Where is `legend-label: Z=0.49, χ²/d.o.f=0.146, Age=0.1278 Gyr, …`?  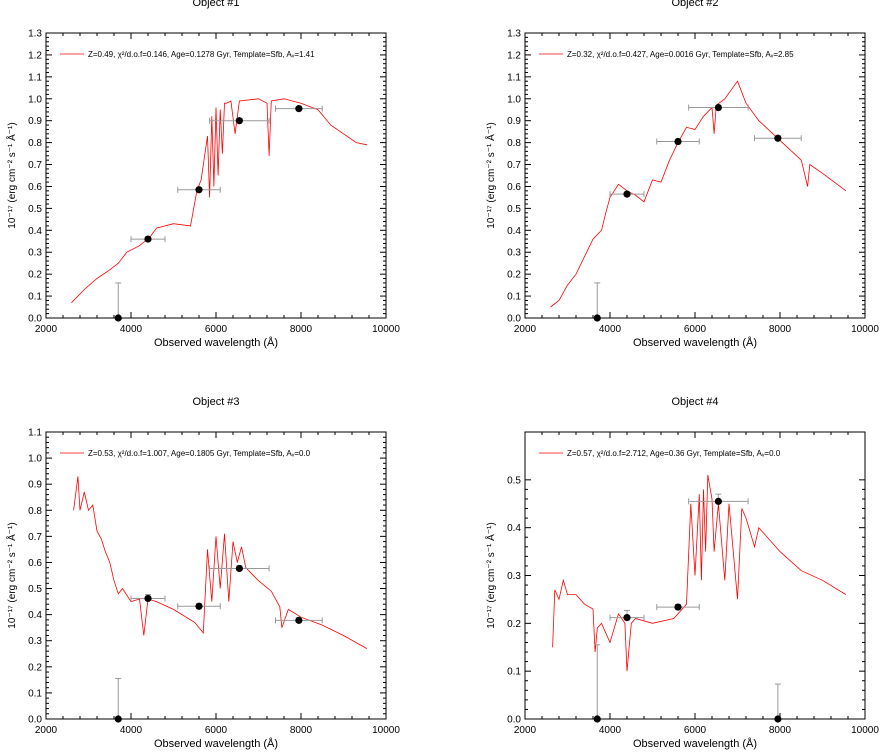
legend-label: Z=0.49, χ²/d.o.f=0.146, Age=0.1278 Gyr, … is located at coordinates (201, 54).